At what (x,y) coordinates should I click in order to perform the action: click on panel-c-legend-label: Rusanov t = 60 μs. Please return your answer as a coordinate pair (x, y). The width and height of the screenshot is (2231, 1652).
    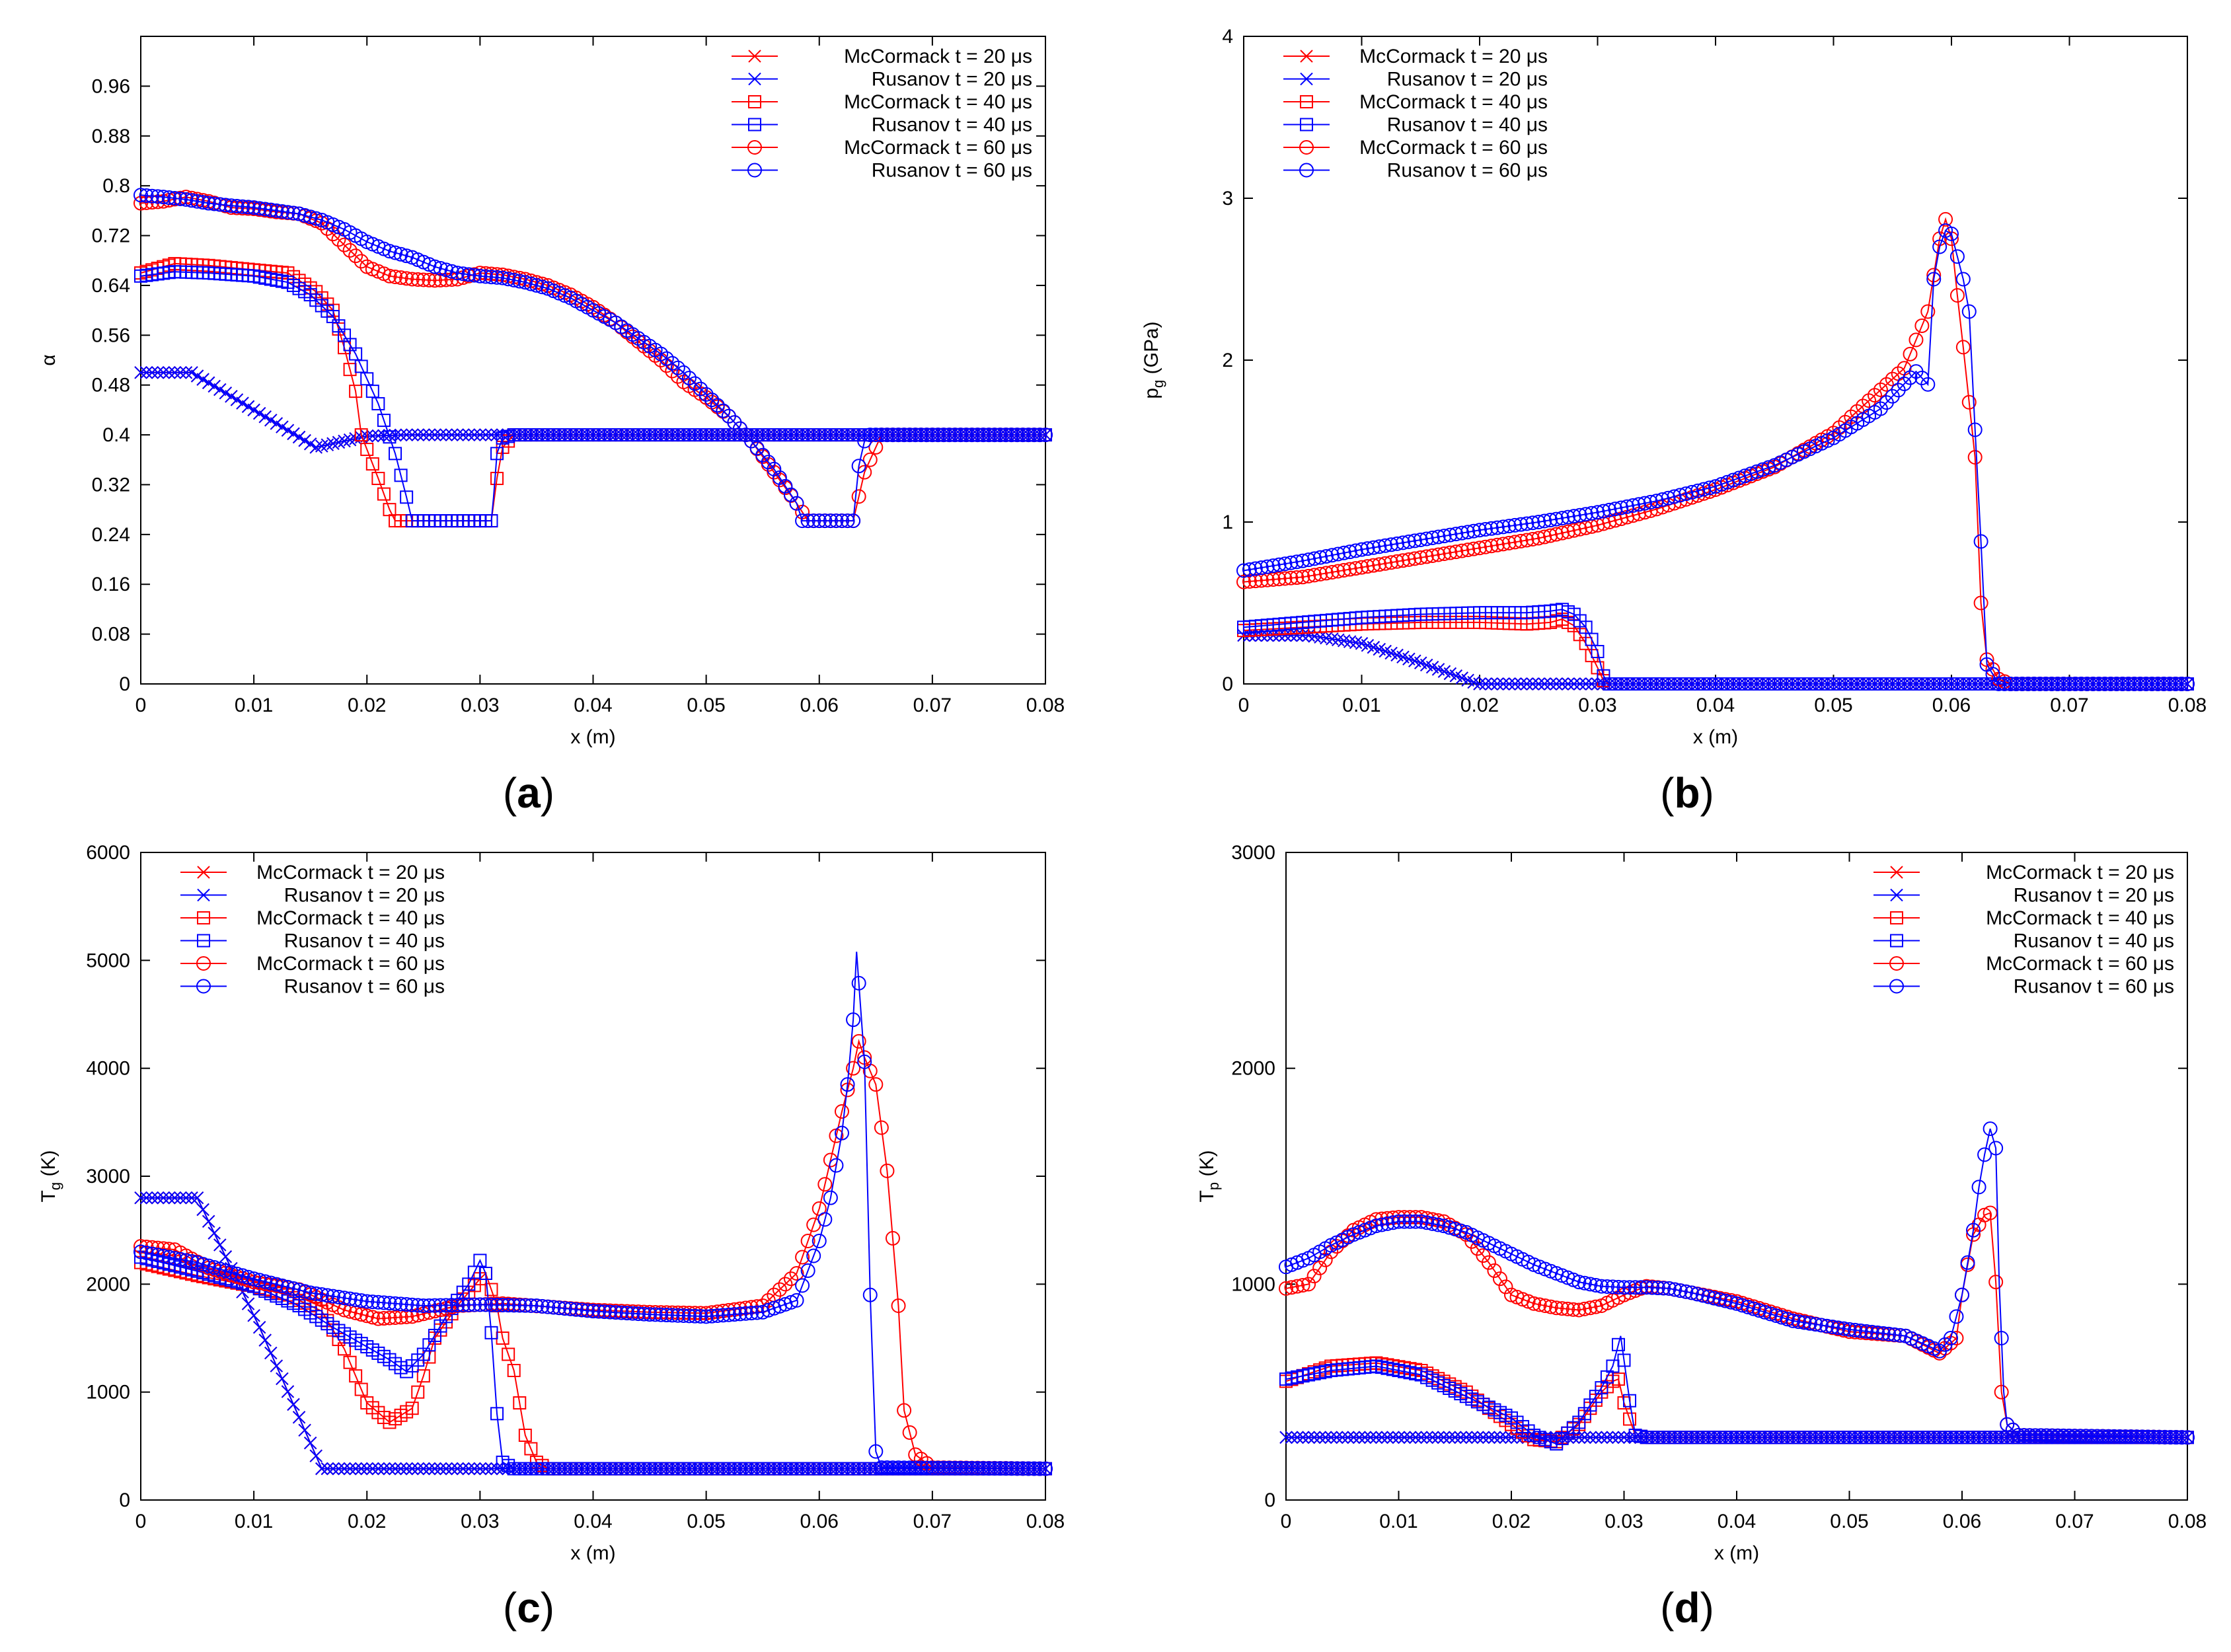
    Looking at the image, I should click on (364, 987).